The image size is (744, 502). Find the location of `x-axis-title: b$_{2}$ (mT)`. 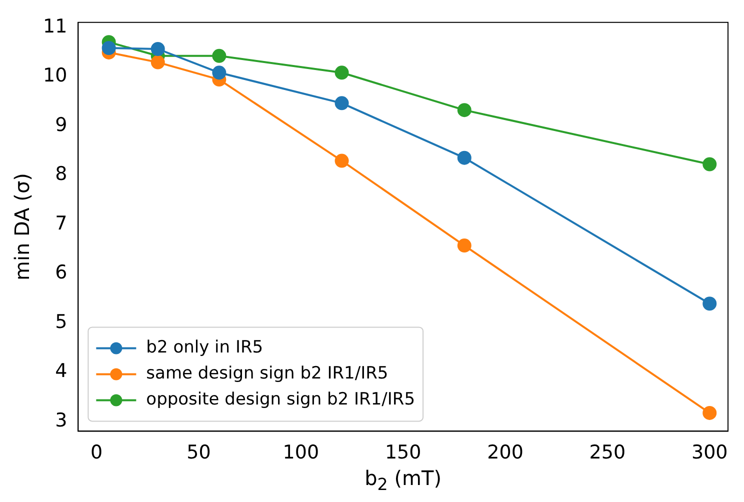

x-axis-title: b$_{2}$ (mT) is located at coordinates (403, 480).